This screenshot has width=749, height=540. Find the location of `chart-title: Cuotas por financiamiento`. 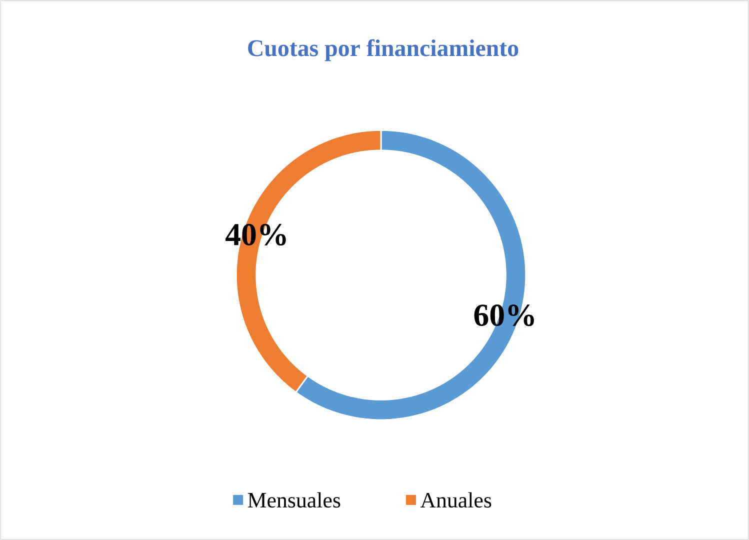

chart-title: Cuotas por financiamiento is located at coordinates (383, 50).